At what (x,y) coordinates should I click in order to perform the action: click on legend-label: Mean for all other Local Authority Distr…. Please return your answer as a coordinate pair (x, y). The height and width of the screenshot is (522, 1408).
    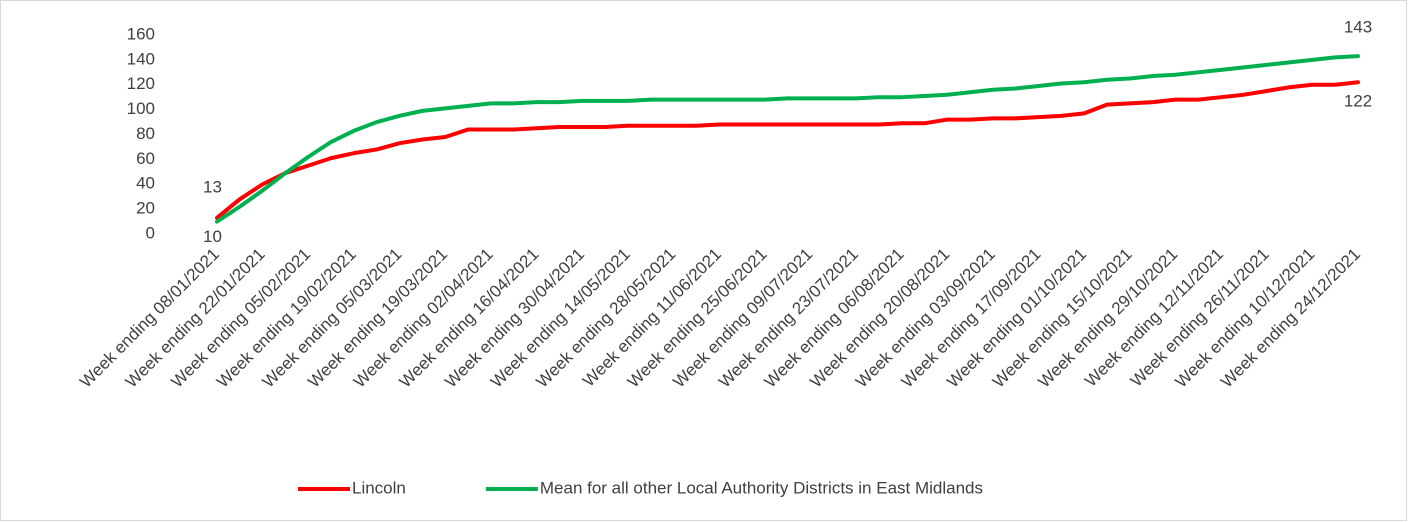
    Looking at the image, I should click on (761, 487).